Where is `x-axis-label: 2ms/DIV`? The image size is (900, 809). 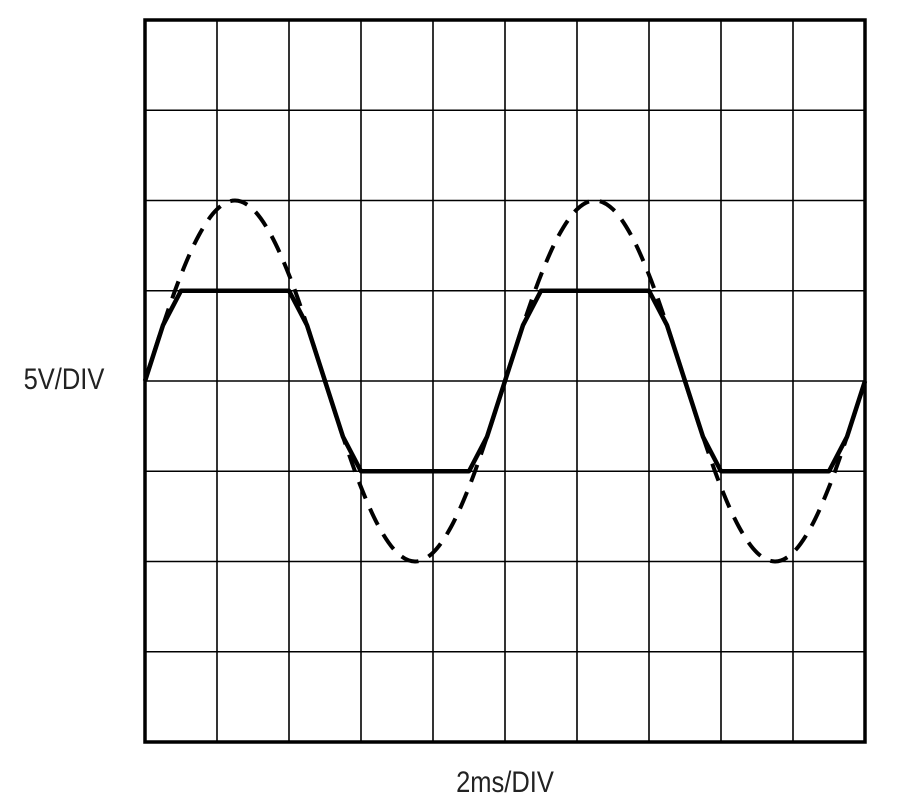 x-axis-label: 2ms/DIV is located at coordinates (505, 781).